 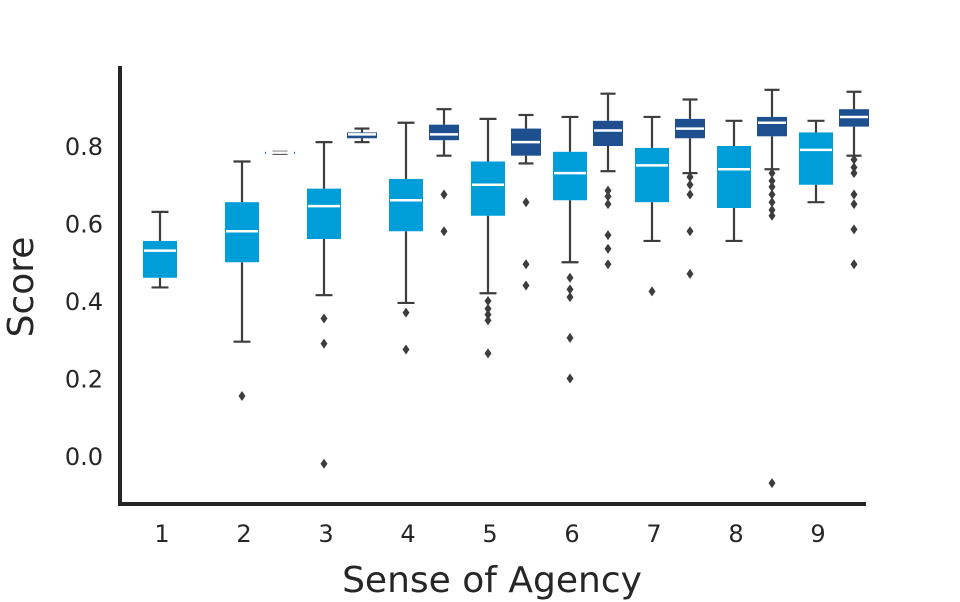 What do you see at coordinates (325, 534) in the screenshot?
I see `x-tick-label: 3` at bounding box center [325, 534].